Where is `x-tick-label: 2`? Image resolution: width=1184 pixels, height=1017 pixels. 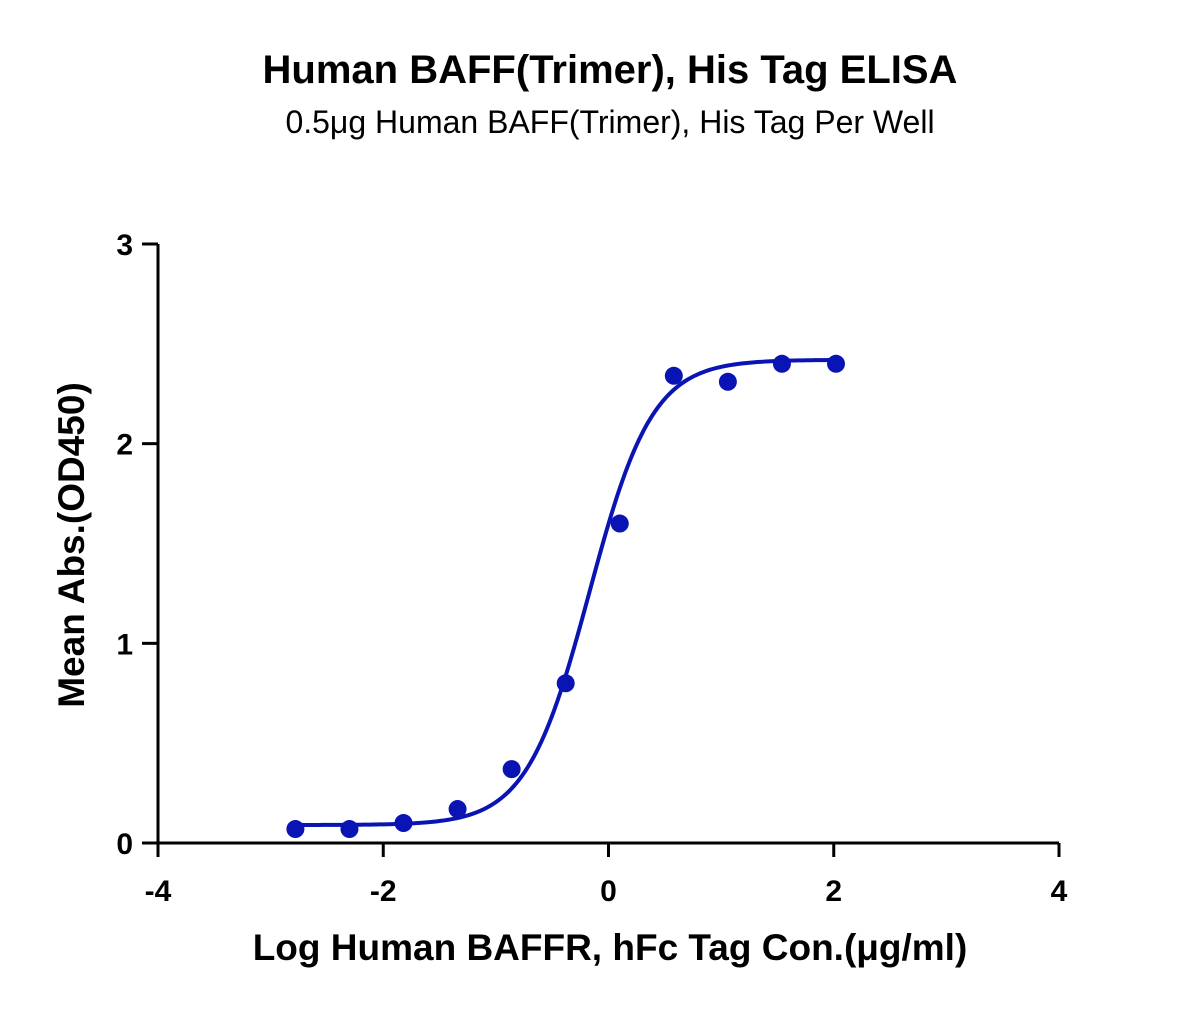 x-tick-label: 2 is located at coordinates (833, 891).